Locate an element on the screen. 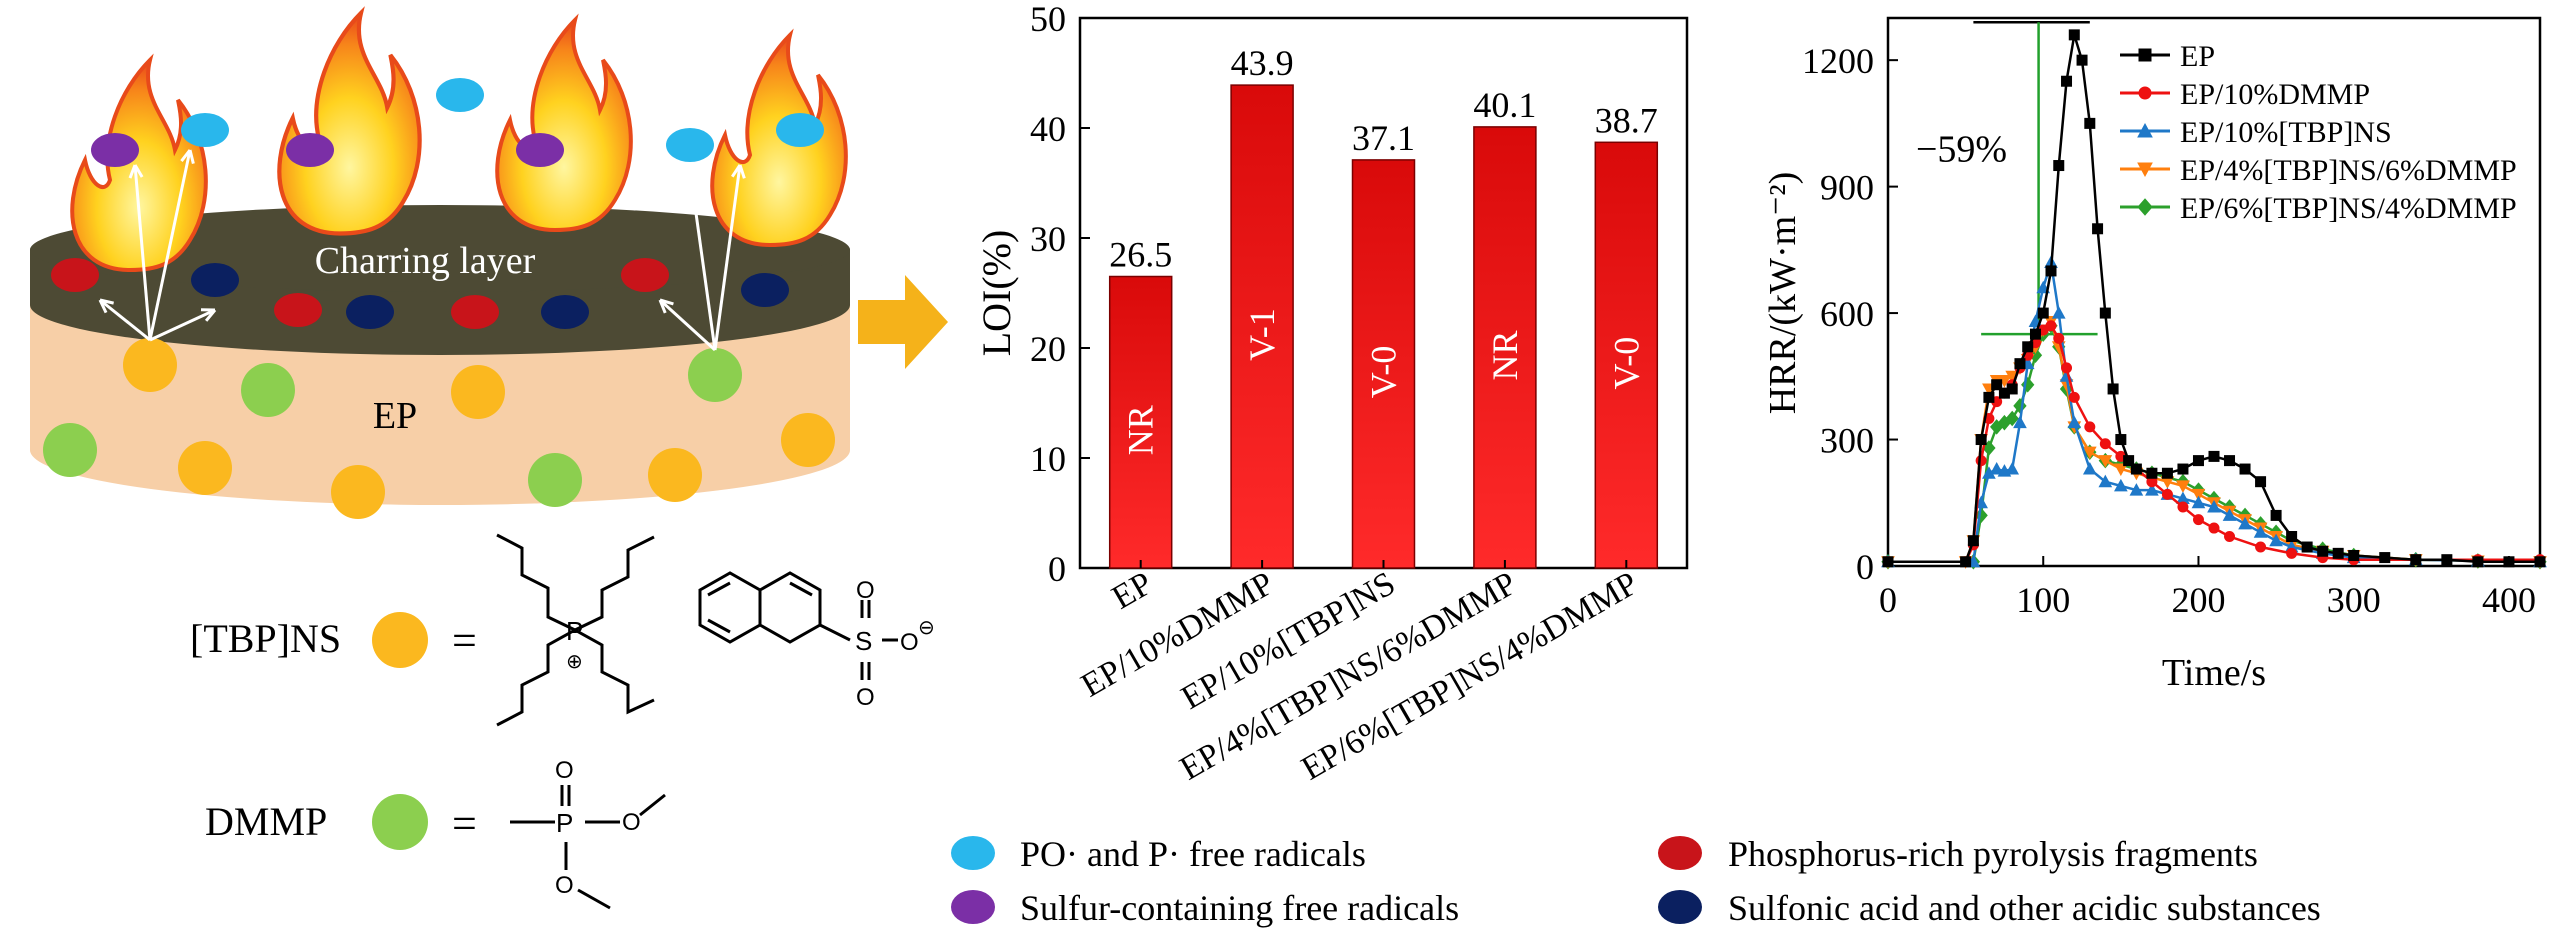 The height and width of the screenshot is (945, 2567). ep-matrix-body is located at coordinates (440, 405).